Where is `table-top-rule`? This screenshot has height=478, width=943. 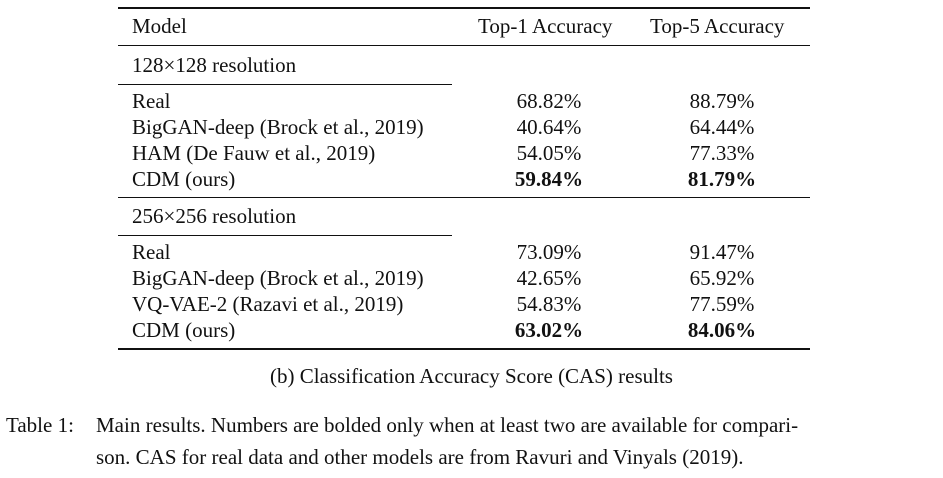 table-top-rule is located at coordinates (464, 8).